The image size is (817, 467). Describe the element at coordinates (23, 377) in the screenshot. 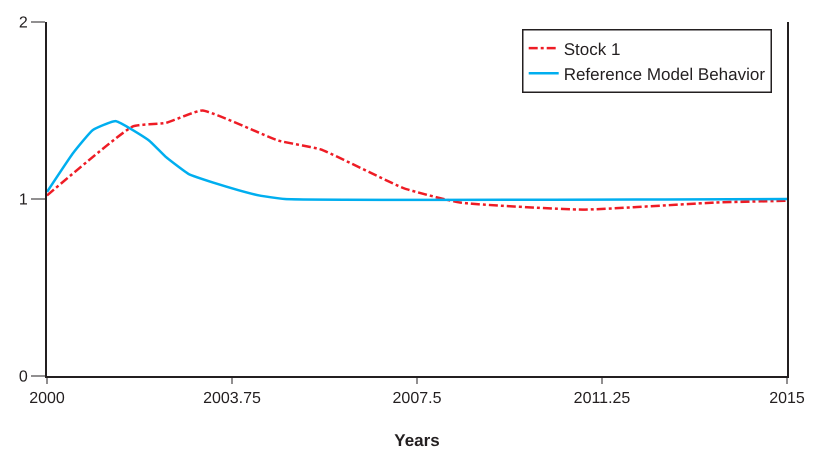

I see `y-tick-label: 0` at that location.